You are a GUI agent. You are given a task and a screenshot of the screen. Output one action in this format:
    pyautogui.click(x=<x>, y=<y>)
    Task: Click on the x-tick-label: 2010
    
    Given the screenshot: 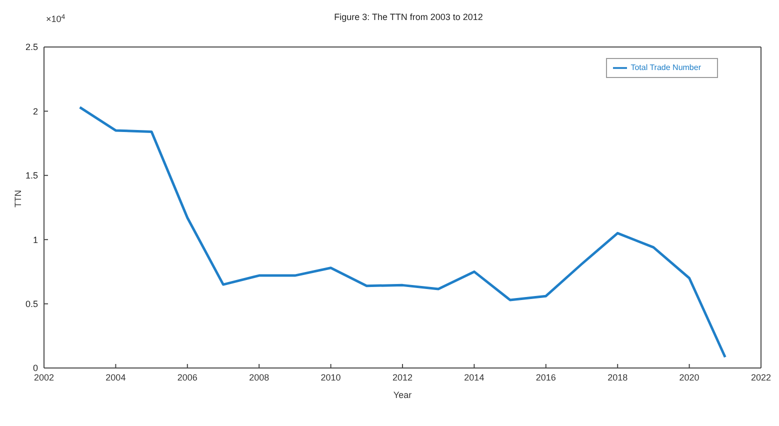 What is the action you would take?
    pyautogui.click(x=330, y=377)
    